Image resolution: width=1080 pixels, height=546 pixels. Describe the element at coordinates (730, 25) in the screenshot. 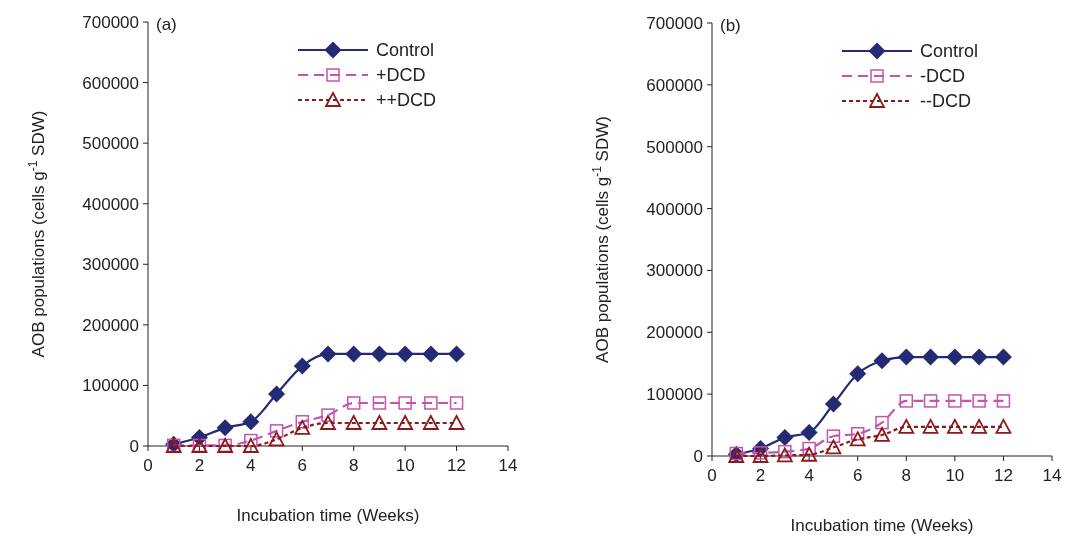

I see `chart-title: (b)` at that location.